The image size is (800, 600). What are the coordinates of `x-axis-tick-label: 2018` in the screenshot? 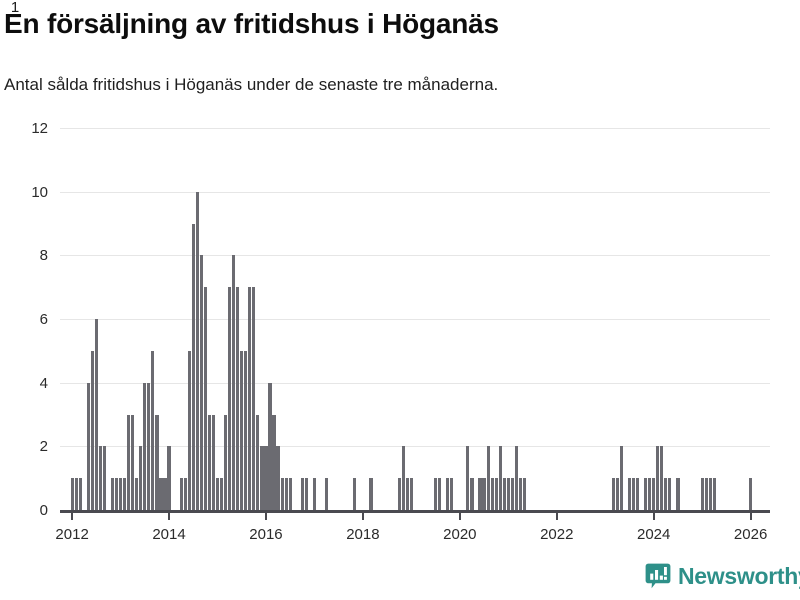 It's located at (363, 534).